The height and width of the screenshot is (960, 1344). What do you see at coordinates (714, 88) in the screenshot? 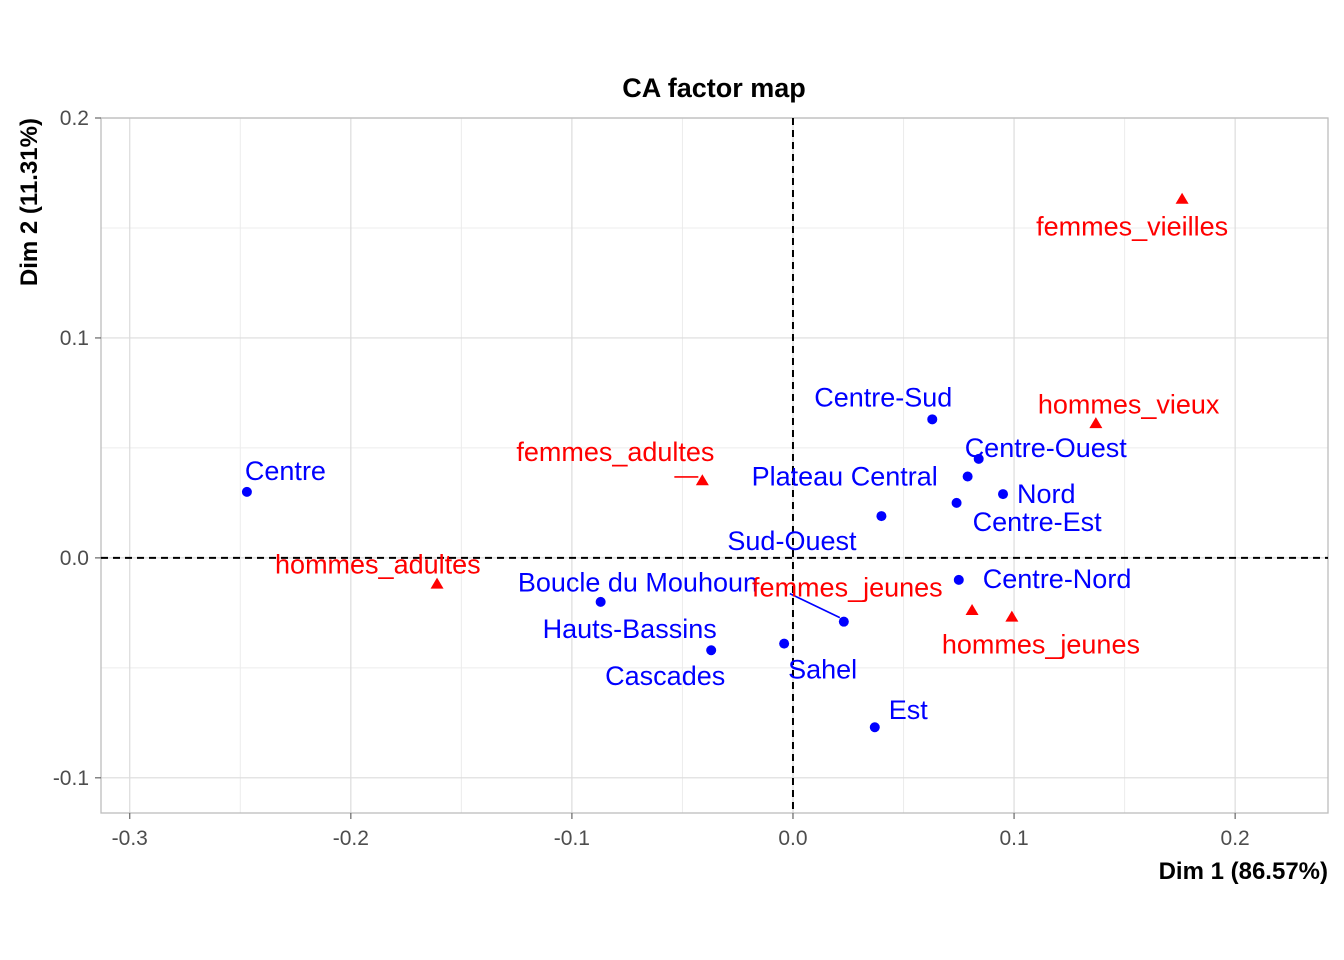
I see `chart-title: CA factor map` at bounding box center [714, 88].